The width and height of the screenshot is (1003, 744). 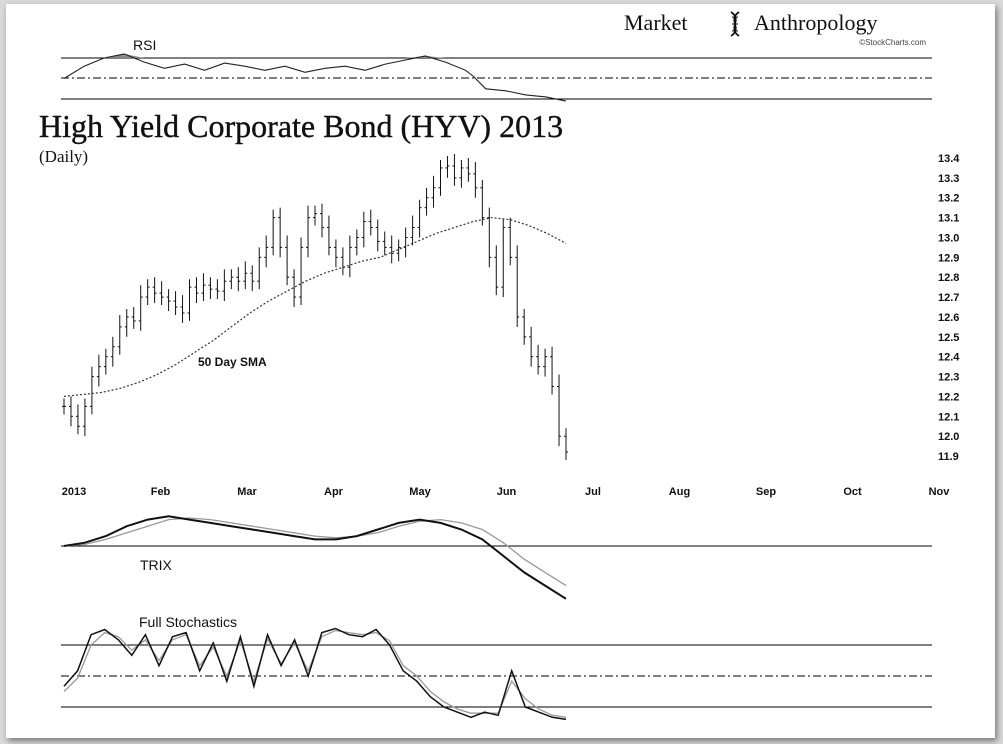 What do you see at coordinates (134, 55) in the screenshot?
I see `rsi-fill-segment` at bounding box center [134, 55].